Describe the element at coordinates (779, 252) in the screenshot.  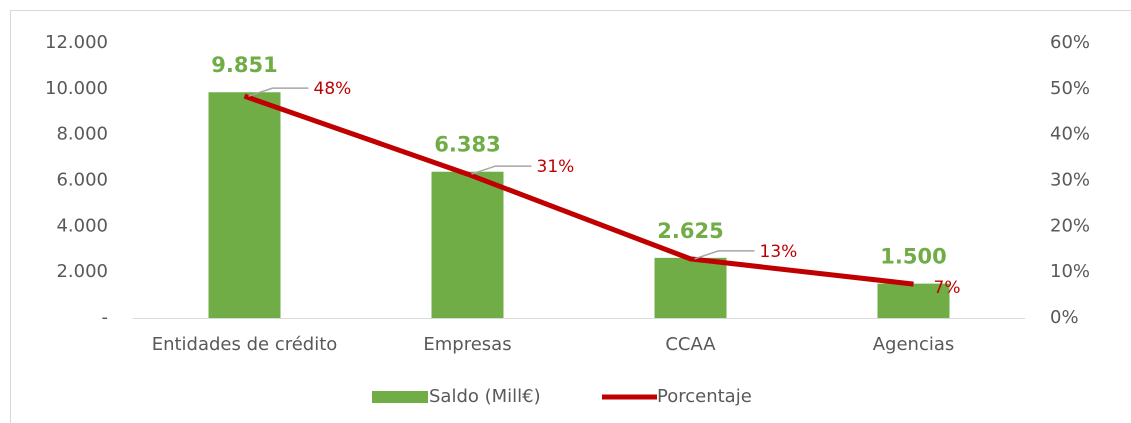
I see `line-value-label: 13%` at that location.